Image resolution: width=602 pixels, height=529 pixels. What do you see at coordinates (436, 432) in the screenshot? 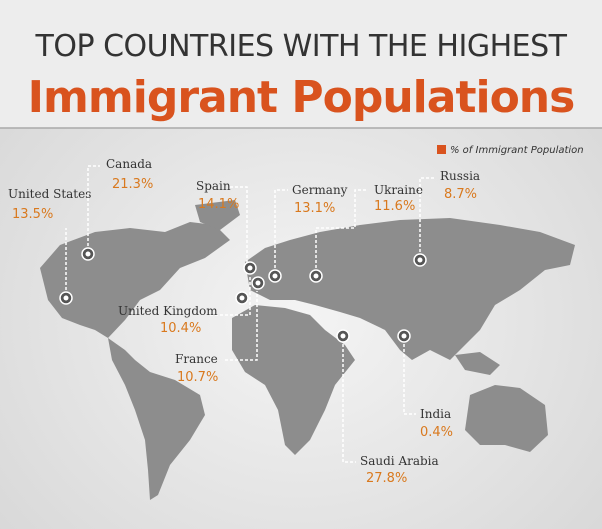
I see `country-value: 0.4%` at bounding box center [436, 432].